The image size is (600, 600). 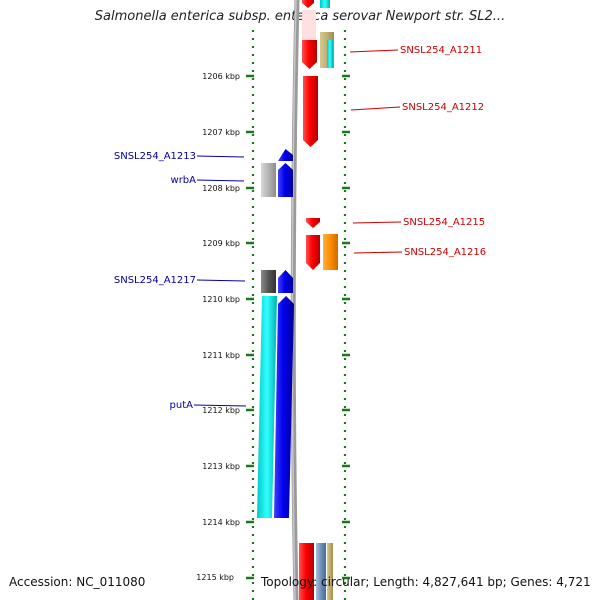 What do you see at coordinates (77, 582) in the screenshot?
I see `accession-text: Accession: NC_011080` at bounding box center [77, 582].